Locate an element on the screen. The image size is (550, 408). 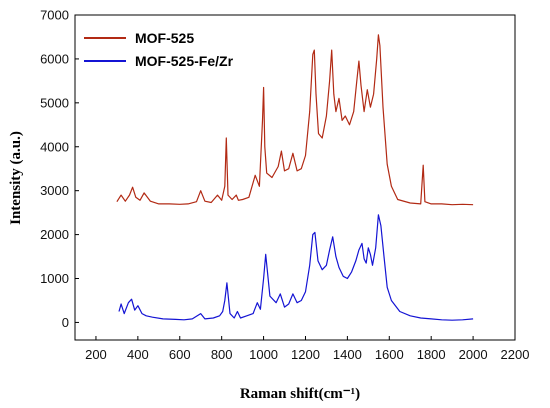
x-tick-label: 800 is located at coordinates (222, 354).